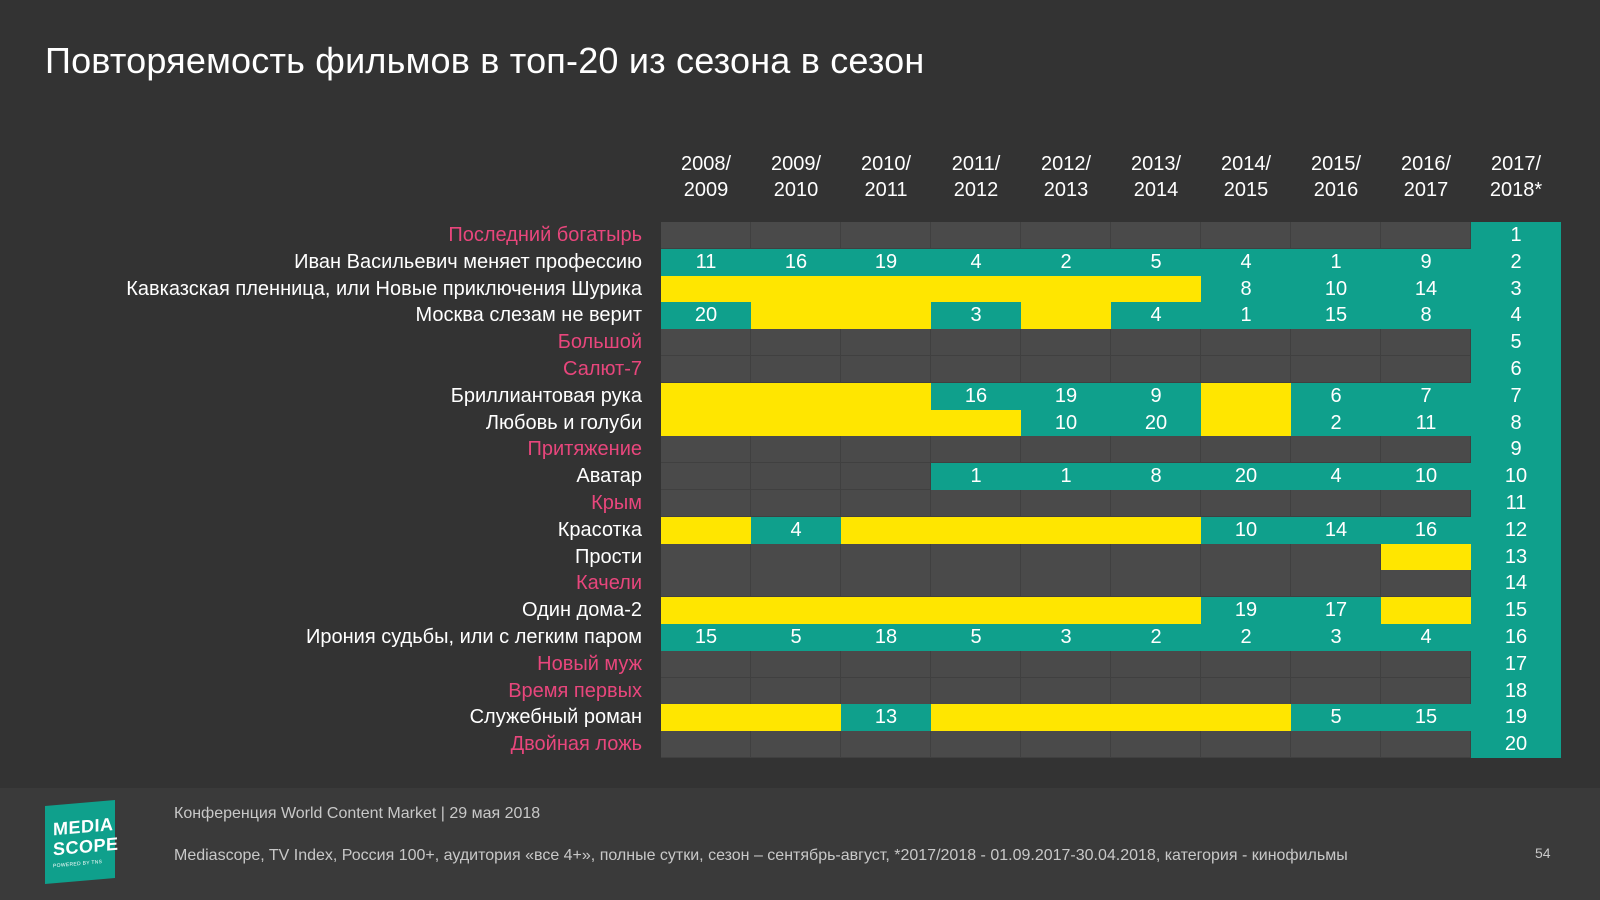 This screenshot has width=1600, height=900. I want to click on season-header: 2016/ 2017, so click(1426, 177).